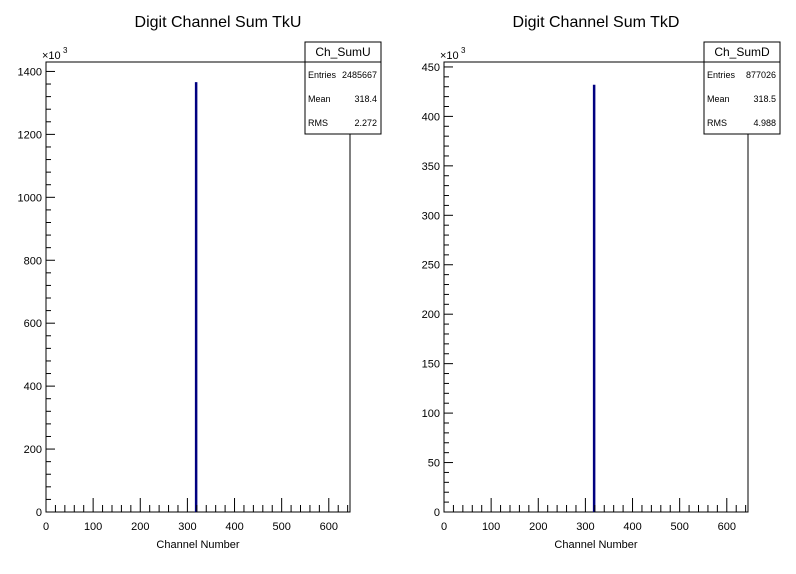 The image size is (796, 574). Describe the element at coordinates (365, 99) in the screenshot. I see `stats-value-mean: 318.4` at that location.